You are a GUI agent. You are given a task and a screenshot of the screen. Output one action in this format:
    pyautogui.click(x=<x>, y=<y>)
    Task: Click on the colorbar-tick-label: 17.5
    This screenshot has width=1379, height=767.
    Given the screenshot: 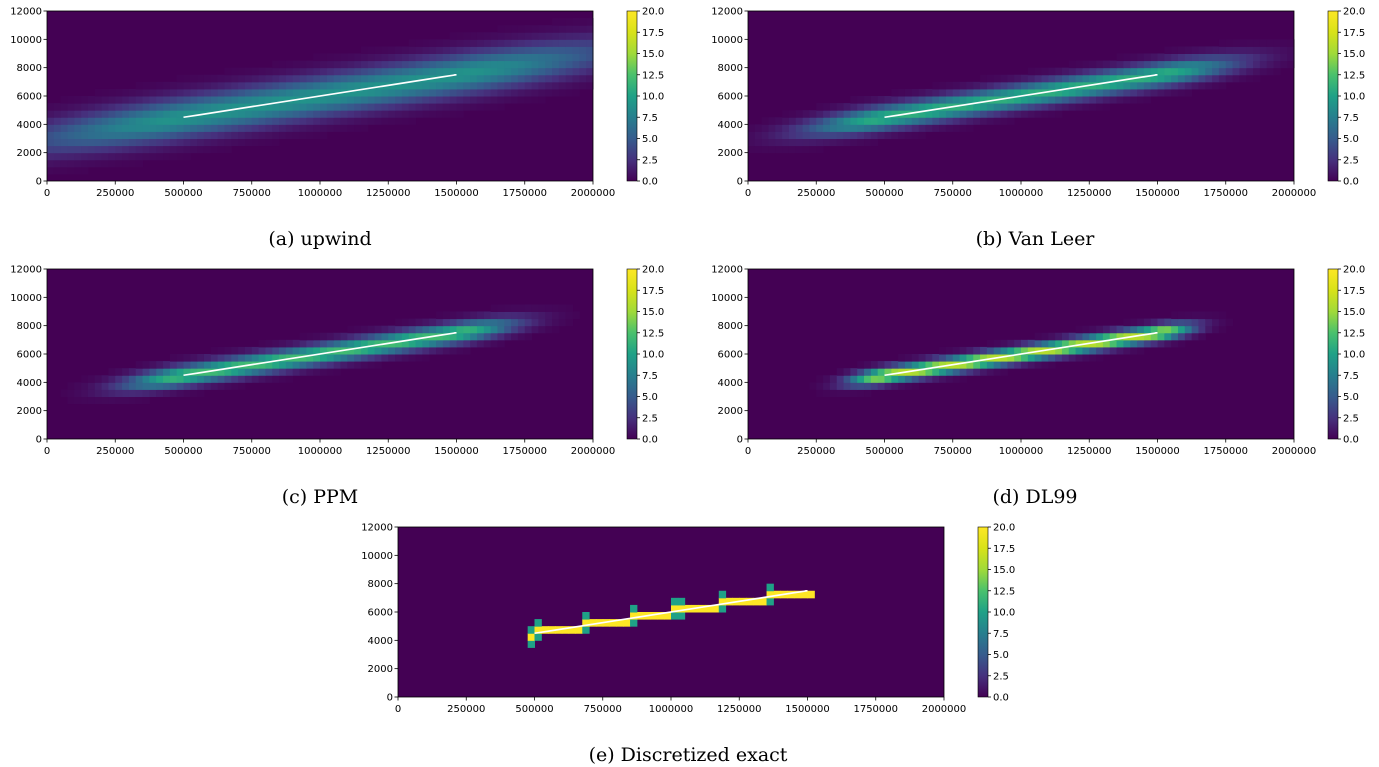 What is the action you would take?
    pyautogui.click(x=1354, y=33)
    